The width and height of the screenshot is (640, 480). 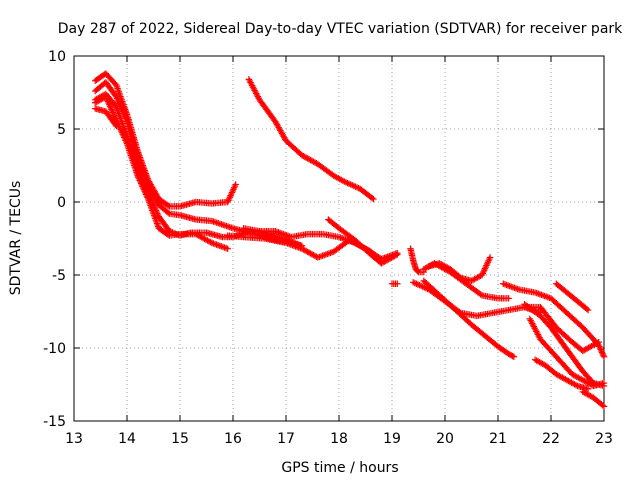 What do you see at coordinates (311, 139) in the screenshot?
I see `series-track-f` at bounding box center [311, 139].